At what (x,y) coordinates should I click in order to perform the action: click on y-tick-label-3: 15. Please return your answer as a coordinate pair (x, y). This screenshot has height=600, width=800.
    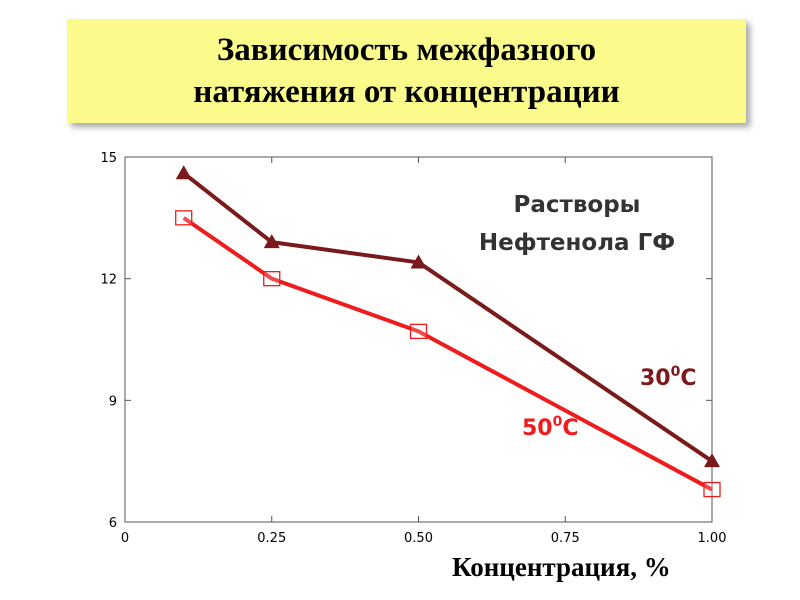
    Looking at the image, I should click on (108, 158).